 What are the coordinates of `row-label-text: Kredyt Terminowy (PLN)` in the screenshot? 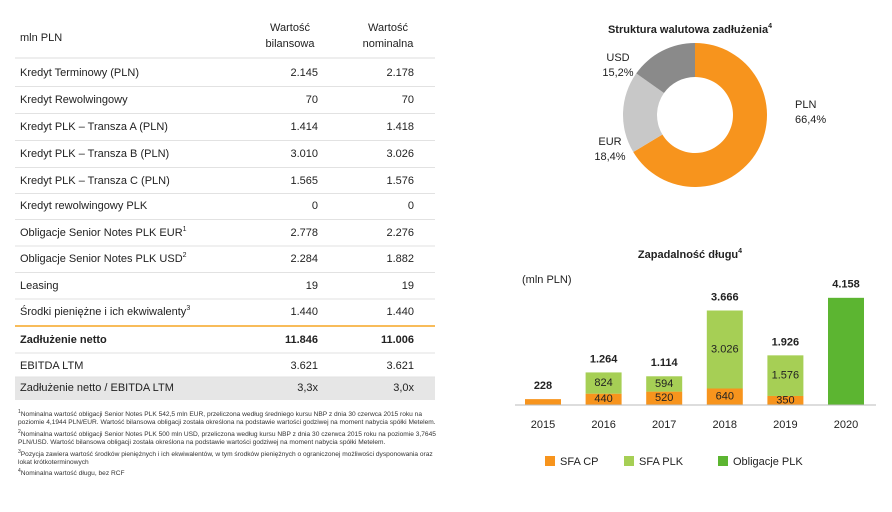 It's located at (79, 73).